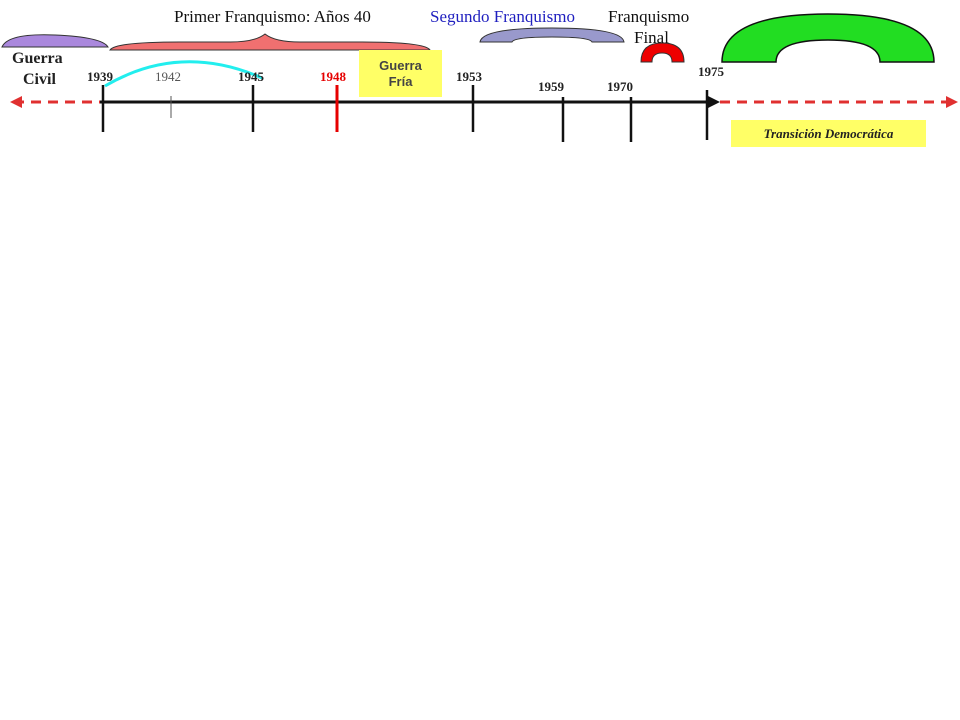 The width and height of the screenshot is (960, 720). I want to click on primer-franquismo-brace, so click(270, 42).